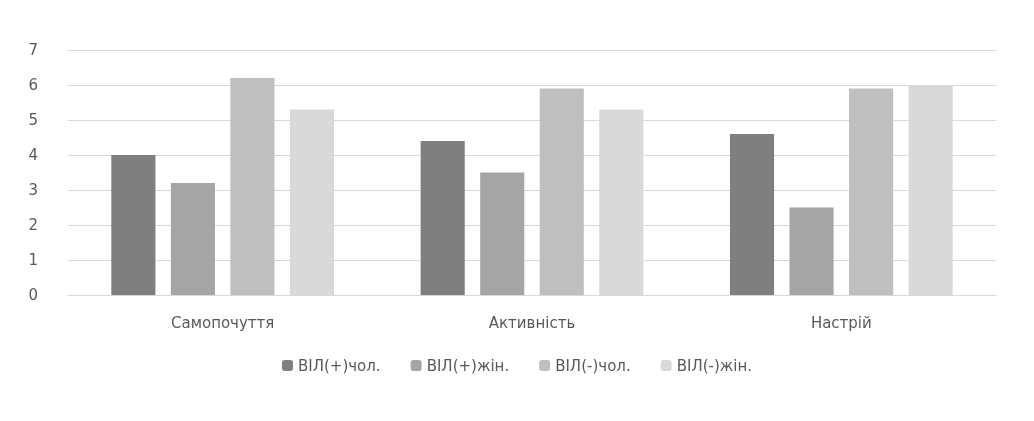  I want to click on y-tick-label: 0, so click(33, 295).